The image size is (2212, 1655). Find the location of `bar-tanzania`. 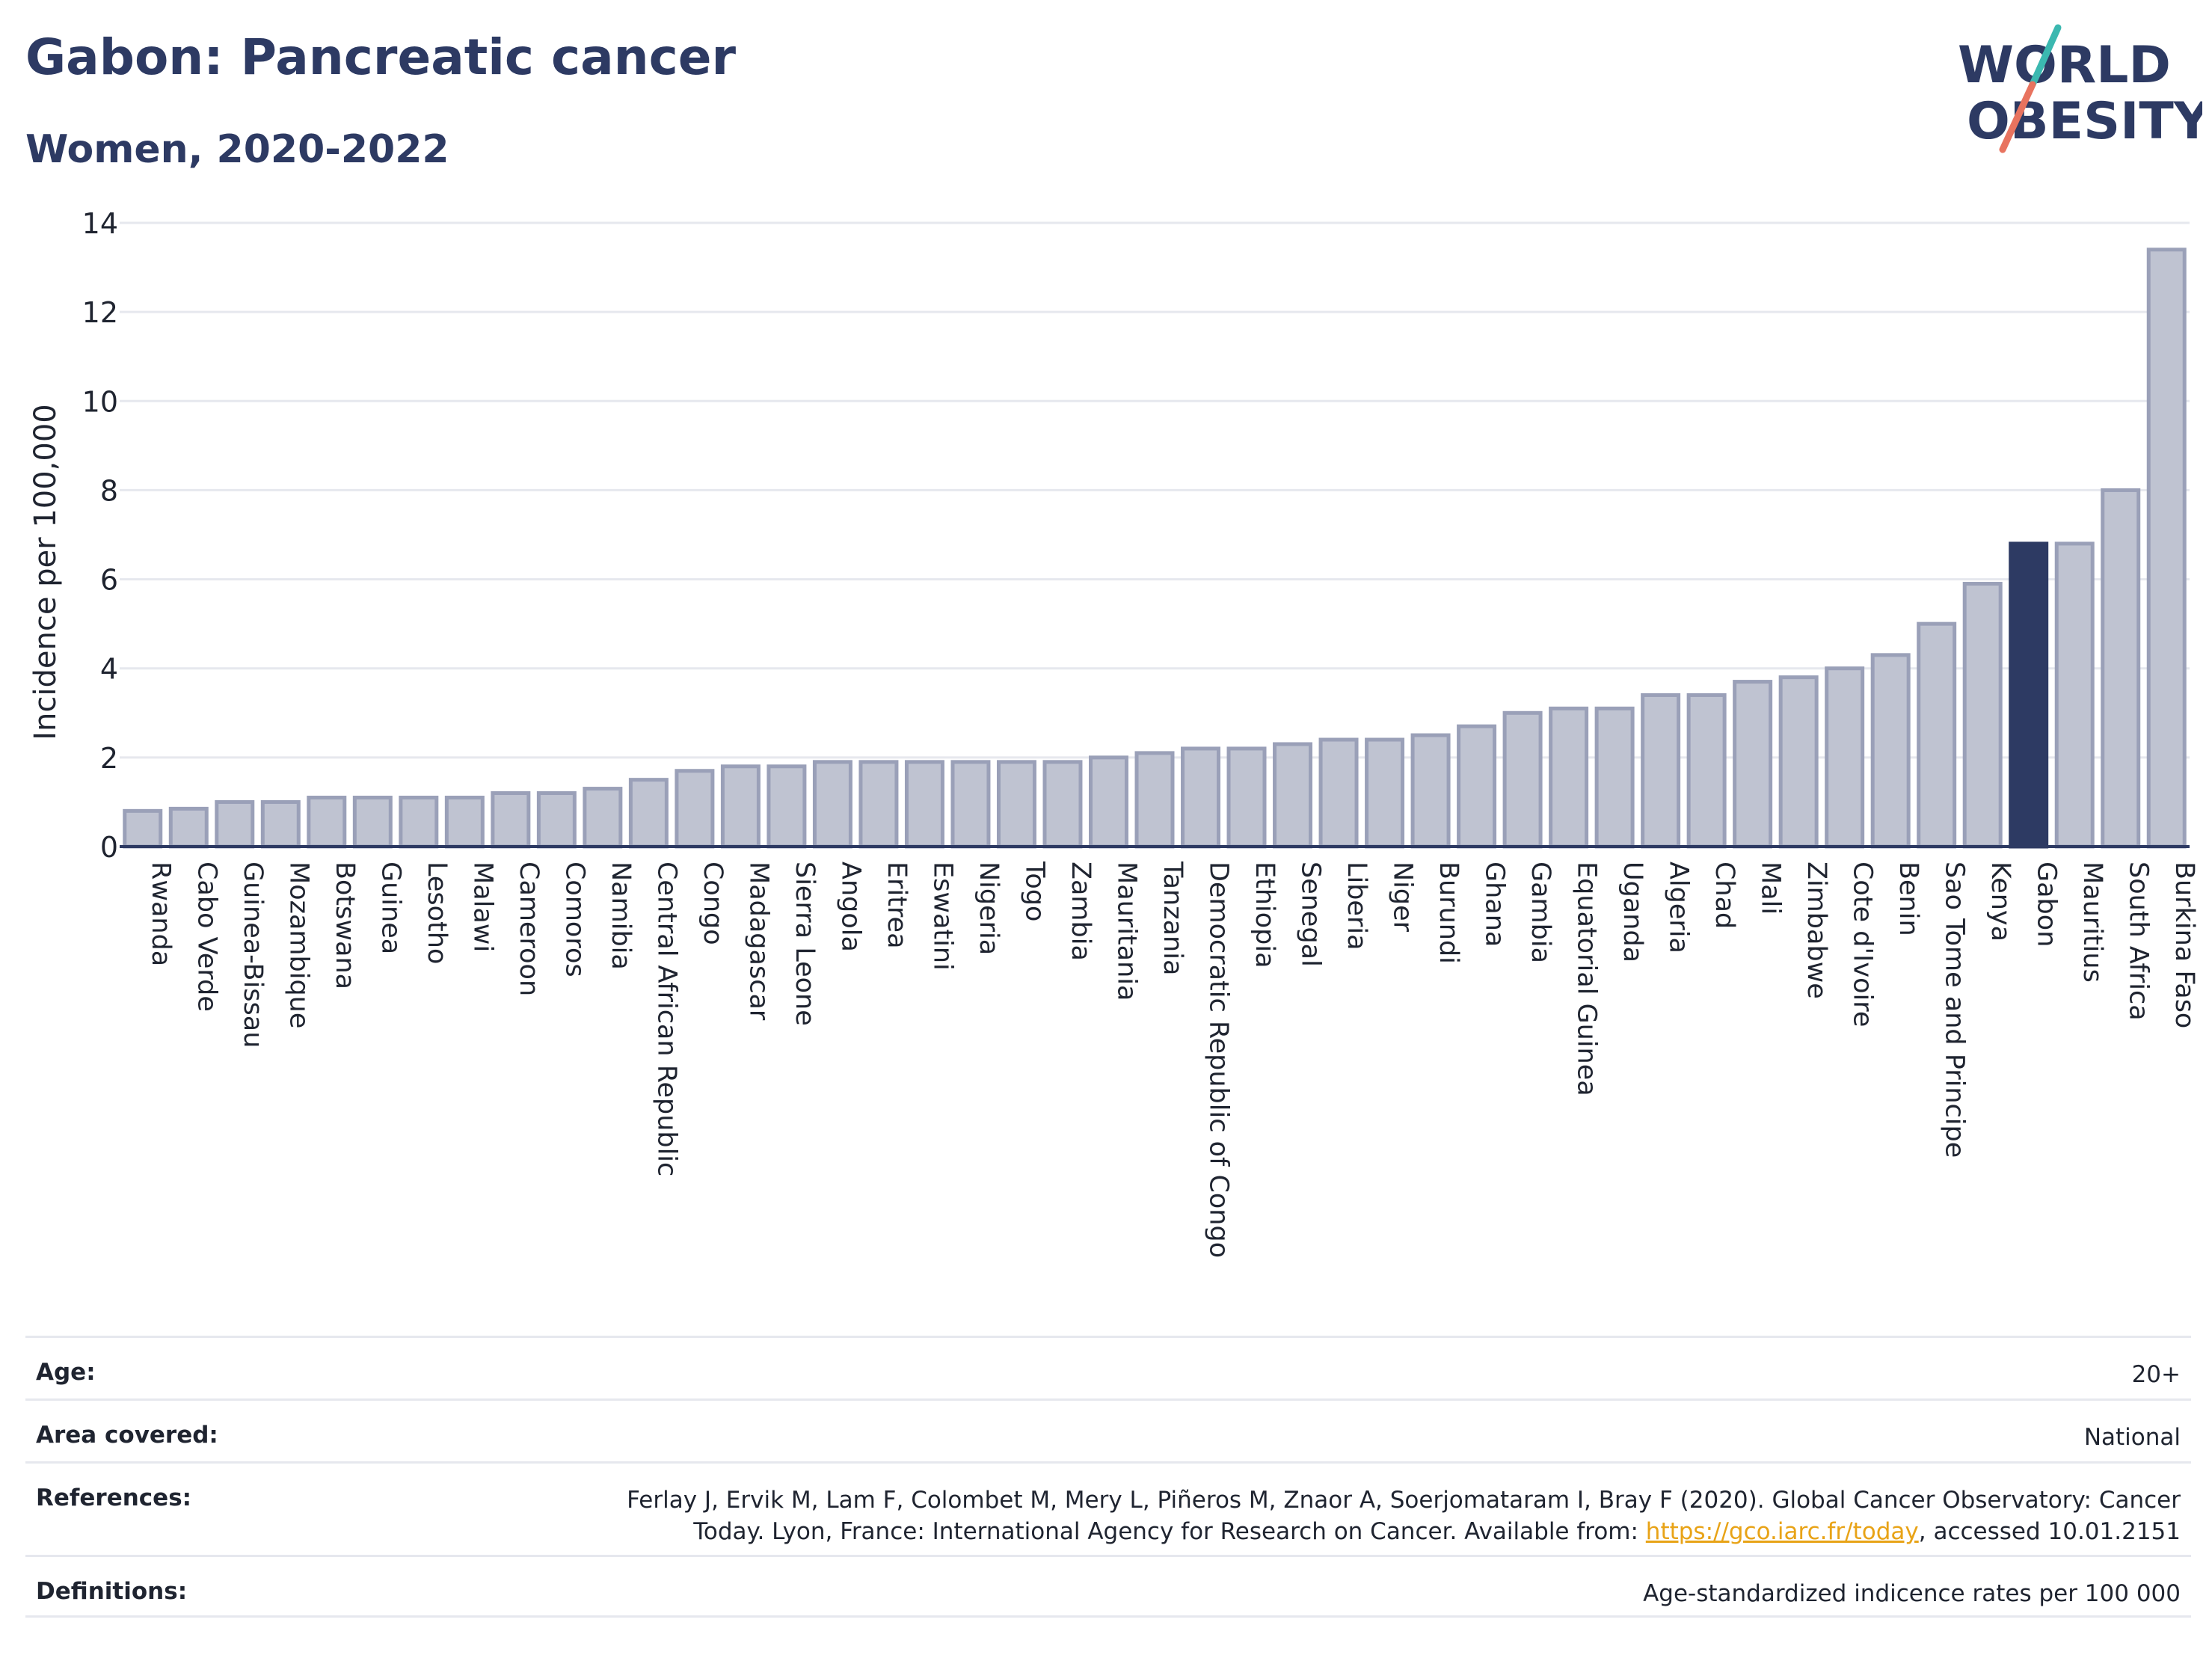

bar-tanzania is located at coordinates (1154, 800).